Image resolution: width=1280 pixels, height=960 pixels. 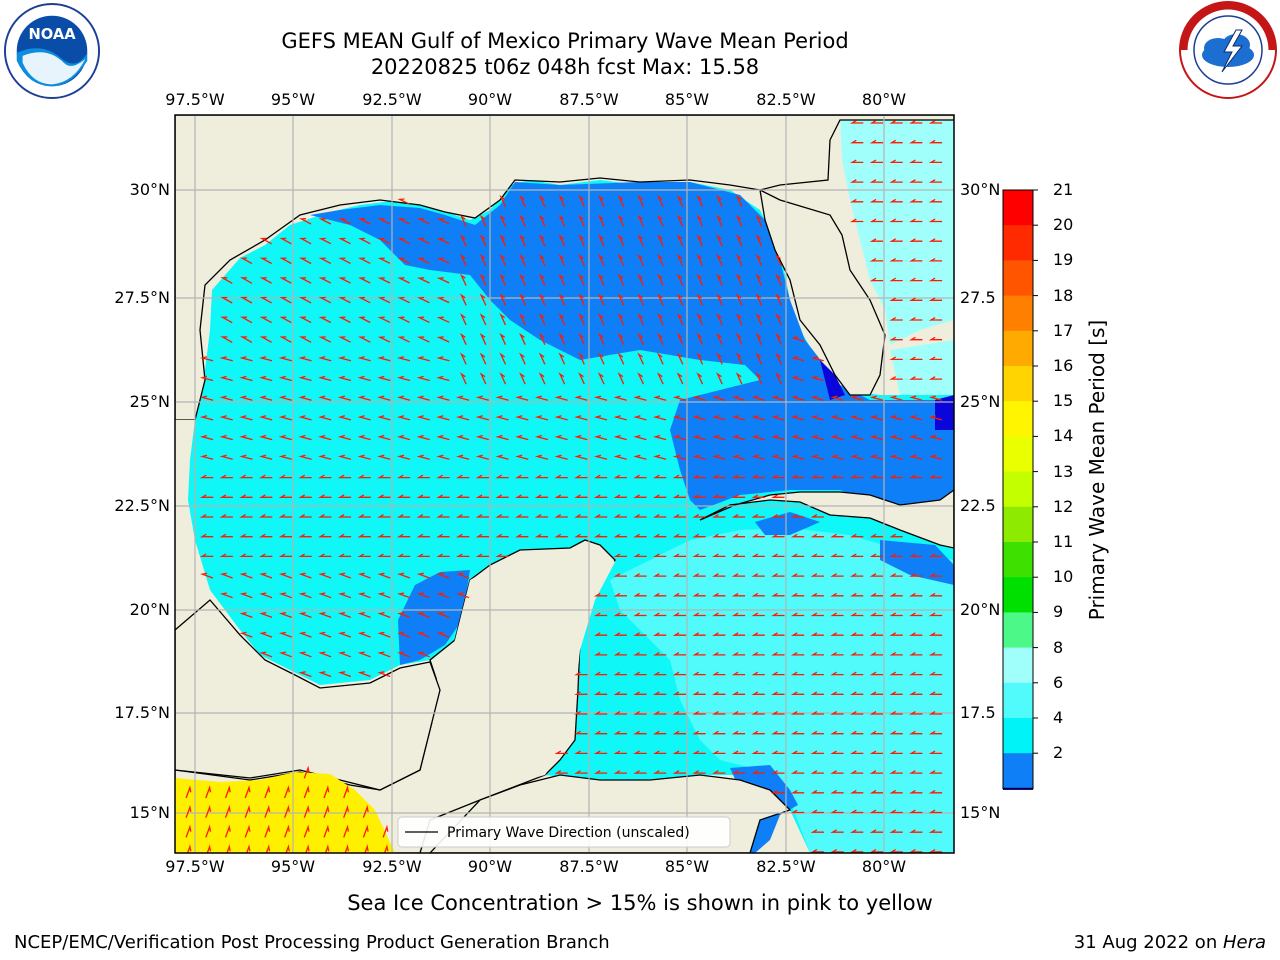 I want to click on ocean-caribbean, so click(x=782, y=690).